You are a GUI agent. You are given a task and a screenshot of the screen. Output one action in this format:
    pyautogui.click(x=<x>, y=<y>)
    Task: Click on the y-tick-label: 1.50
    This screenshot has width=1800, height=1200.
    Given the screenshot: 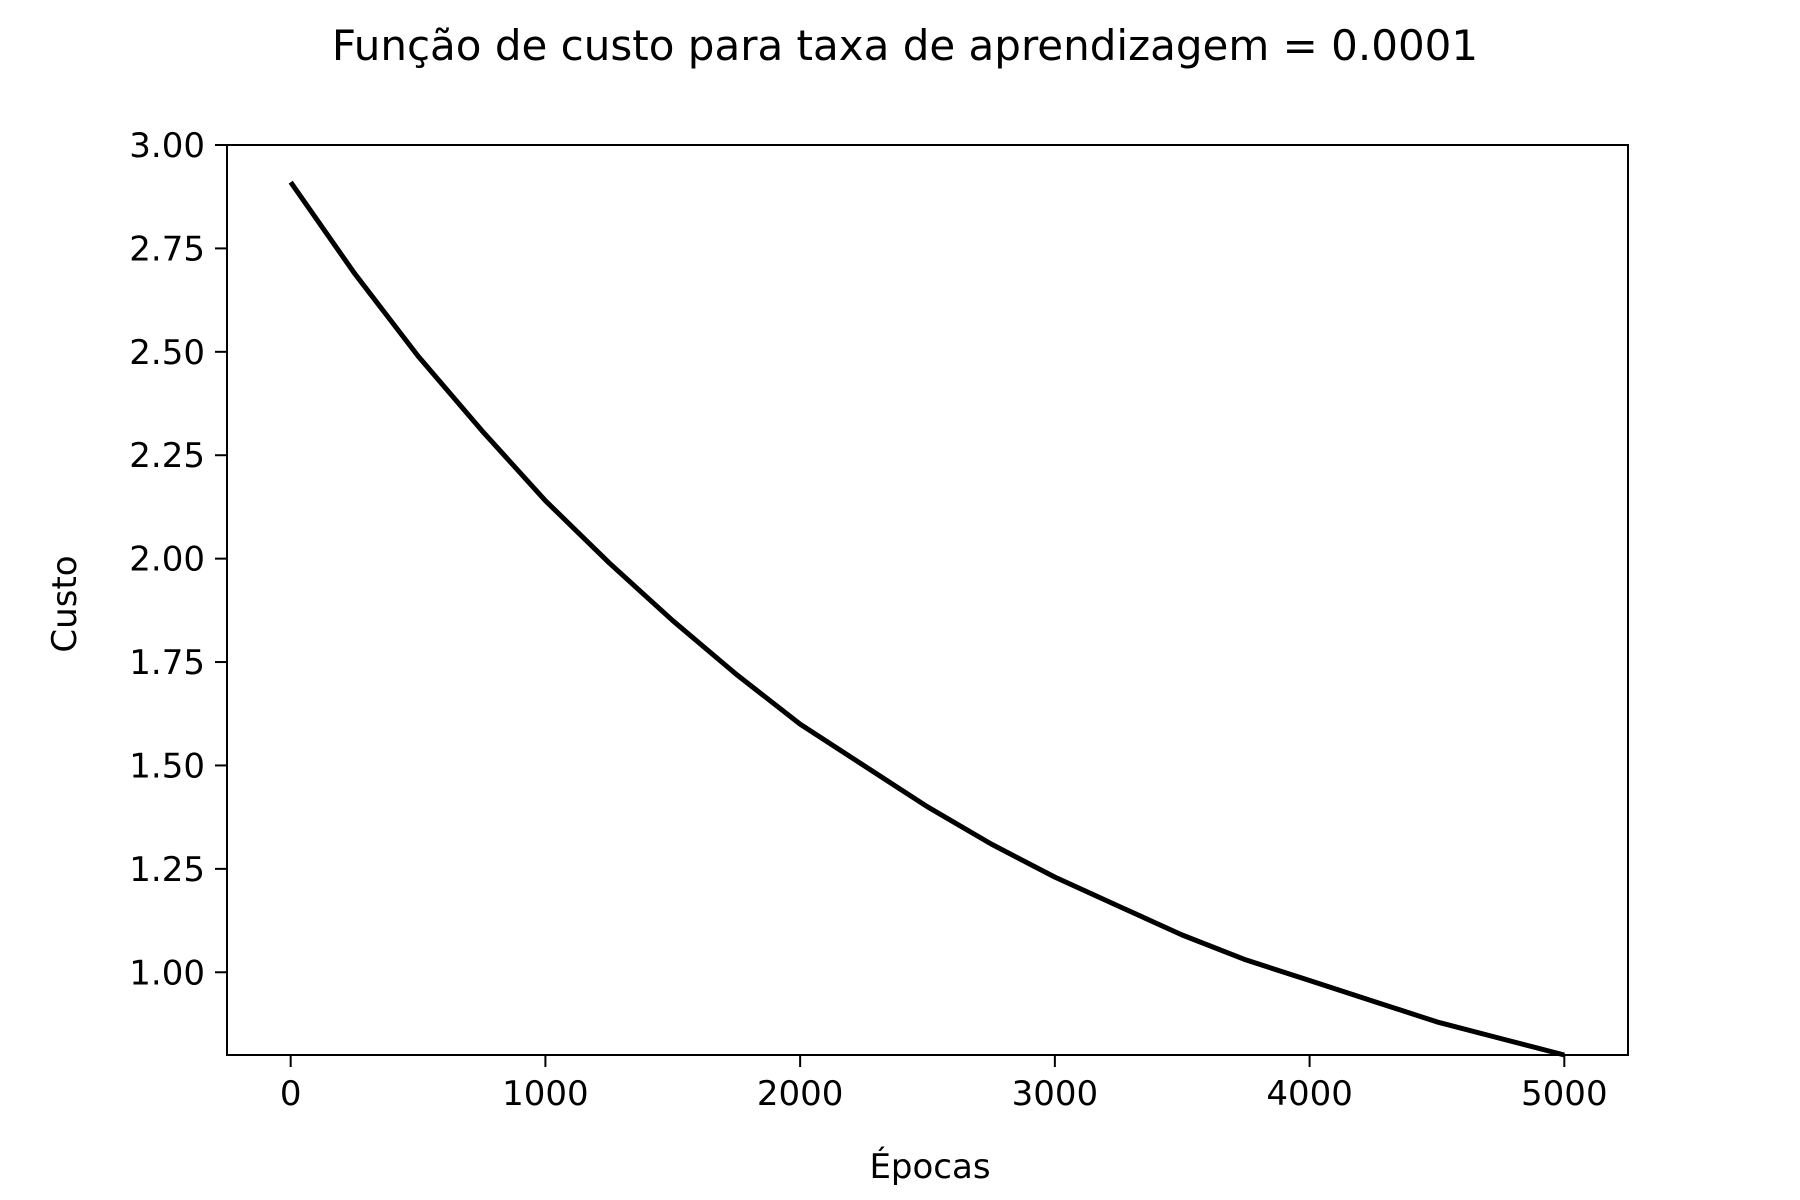 What is the action you would take?
    pyautogui.click(x=167, y=766)
    